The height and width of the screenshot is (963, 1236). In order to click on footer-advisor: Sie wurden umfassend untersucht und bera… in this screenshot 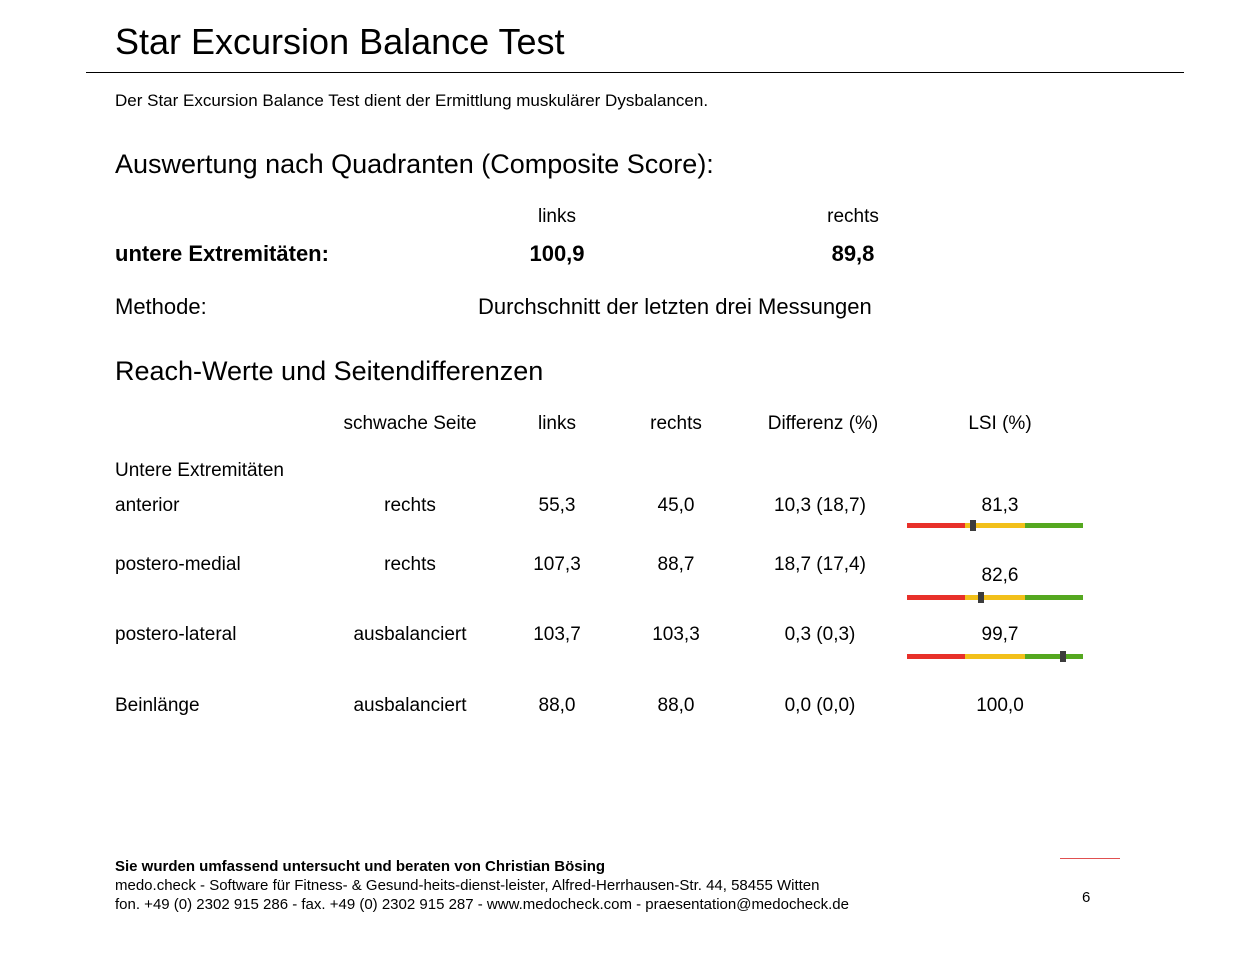, I will do `click(360, 866)`.